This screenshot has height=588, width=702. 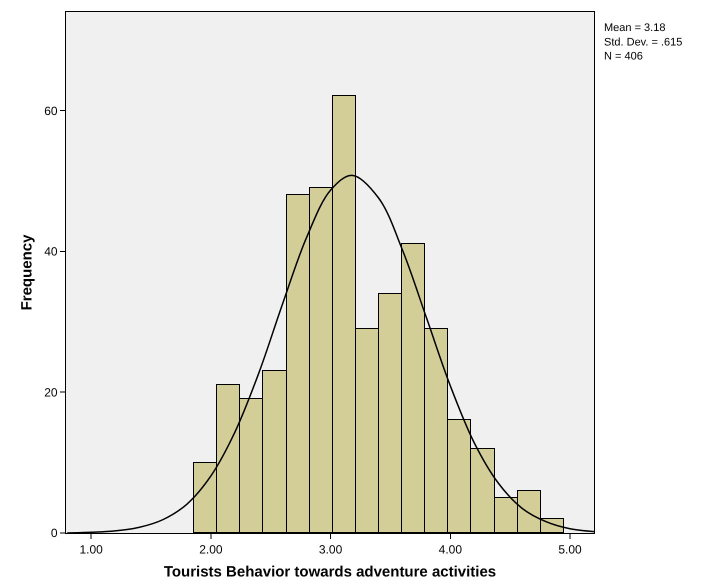 I want to click on x-tick-label: 1.00, so click(x=91, y=549).